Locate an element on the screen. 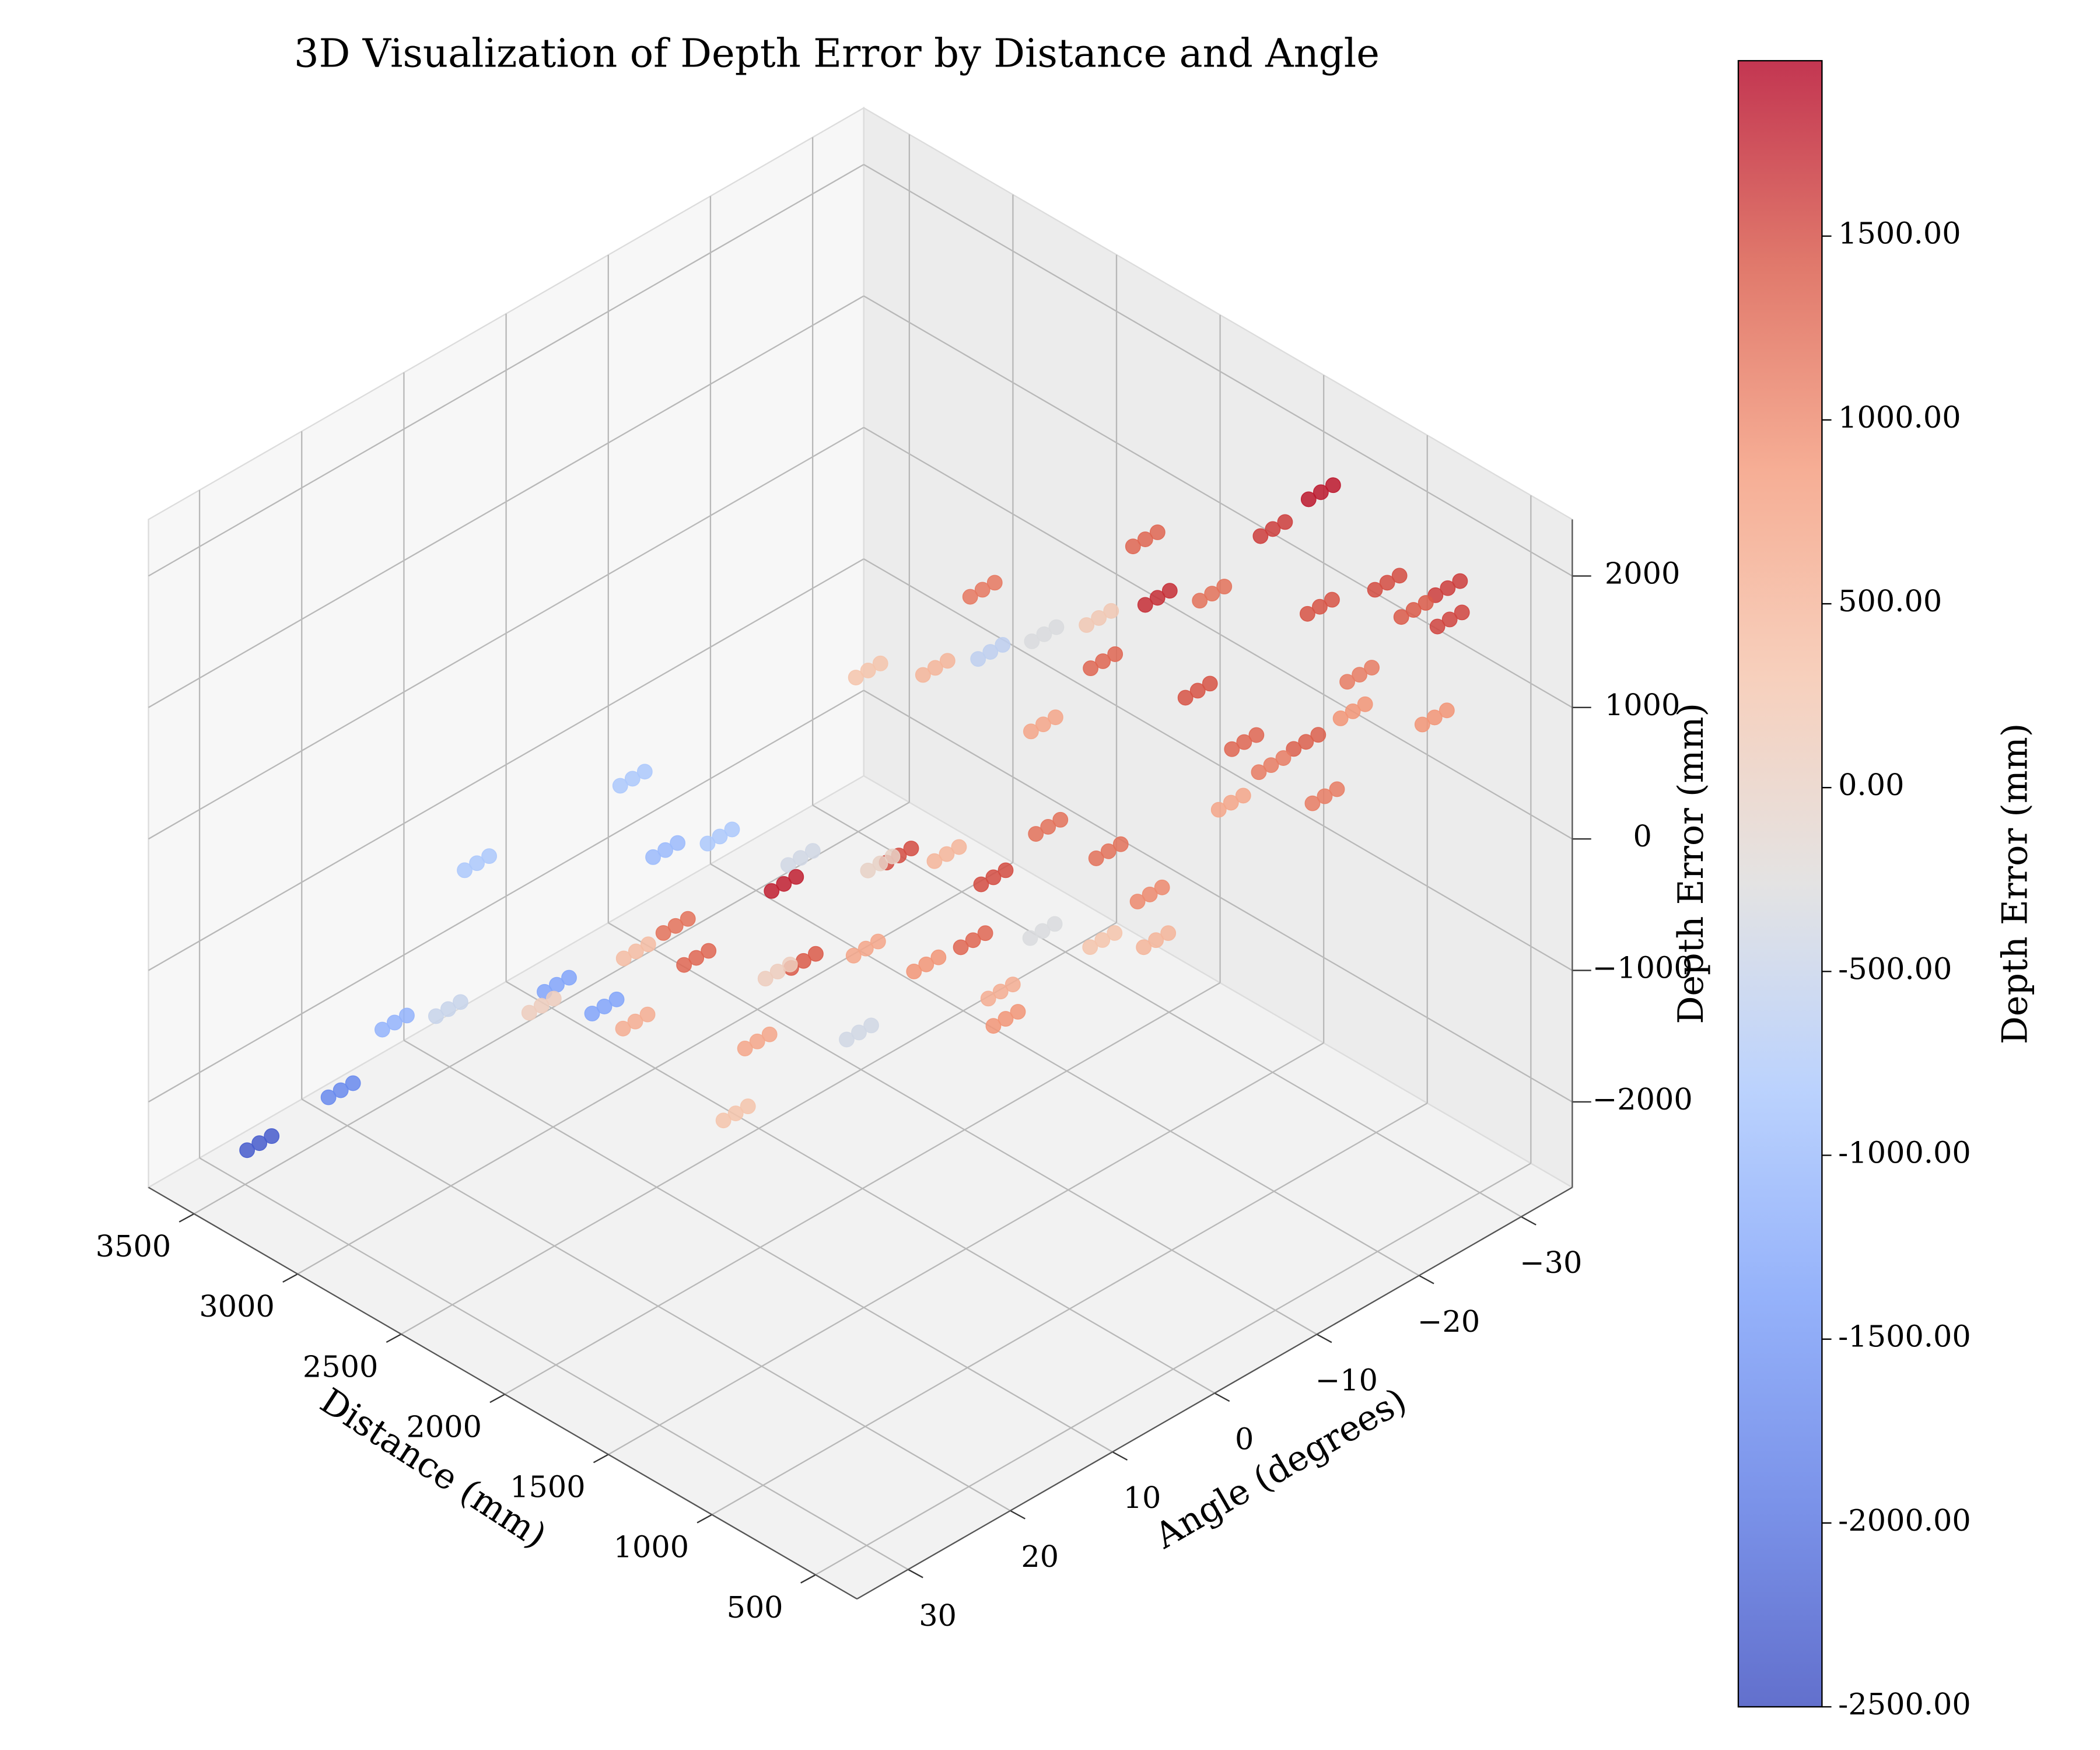 This screenshot has width=2100, height=1750. y-tick-label: 30 is located at coordinates (938, 1616).